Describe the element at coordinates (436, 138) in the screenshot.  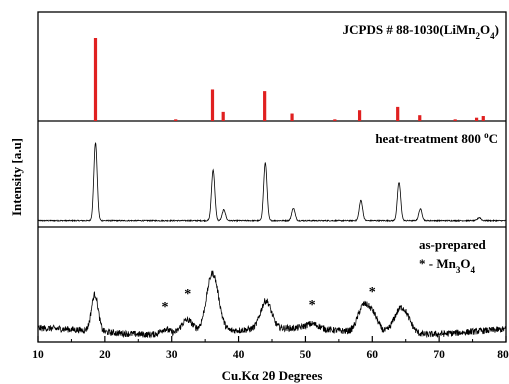
I see `heat-treatment-label: heat-treatment 800 oC` at that location.